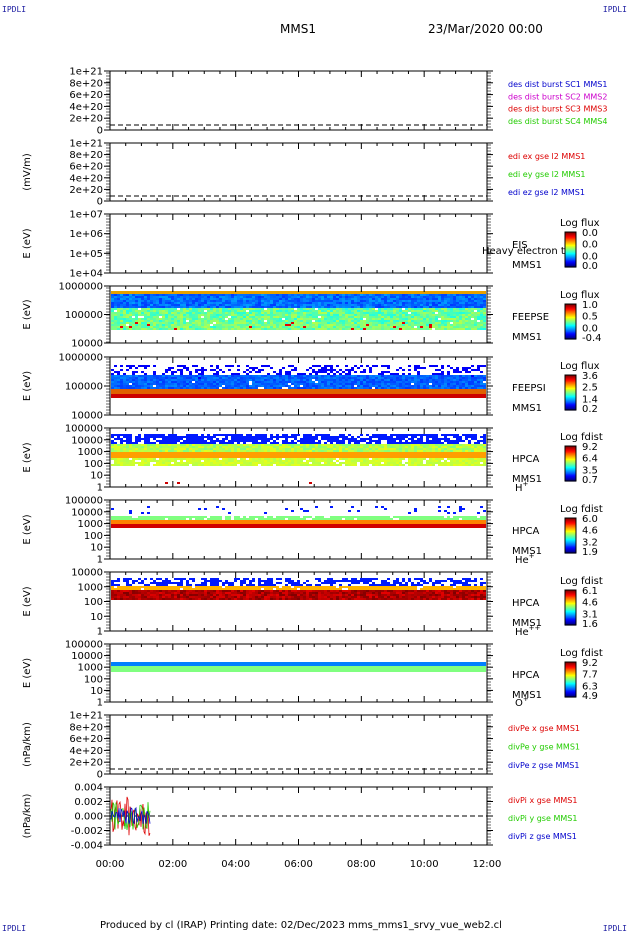 Image resolution: width=630 pixels, height=934 pixels. What do you see at coordinates (590, 233) in the screenshot?
I see `colorbar-tick-label: 0.0` at bounding box center [590, 233].